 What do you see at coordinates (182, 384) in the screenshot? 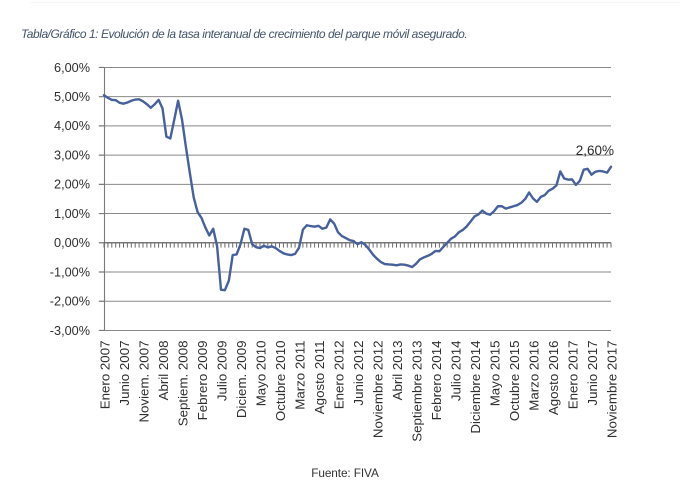
I see `svg-text: Septiem. 2008` at bounding box center [182, 384].